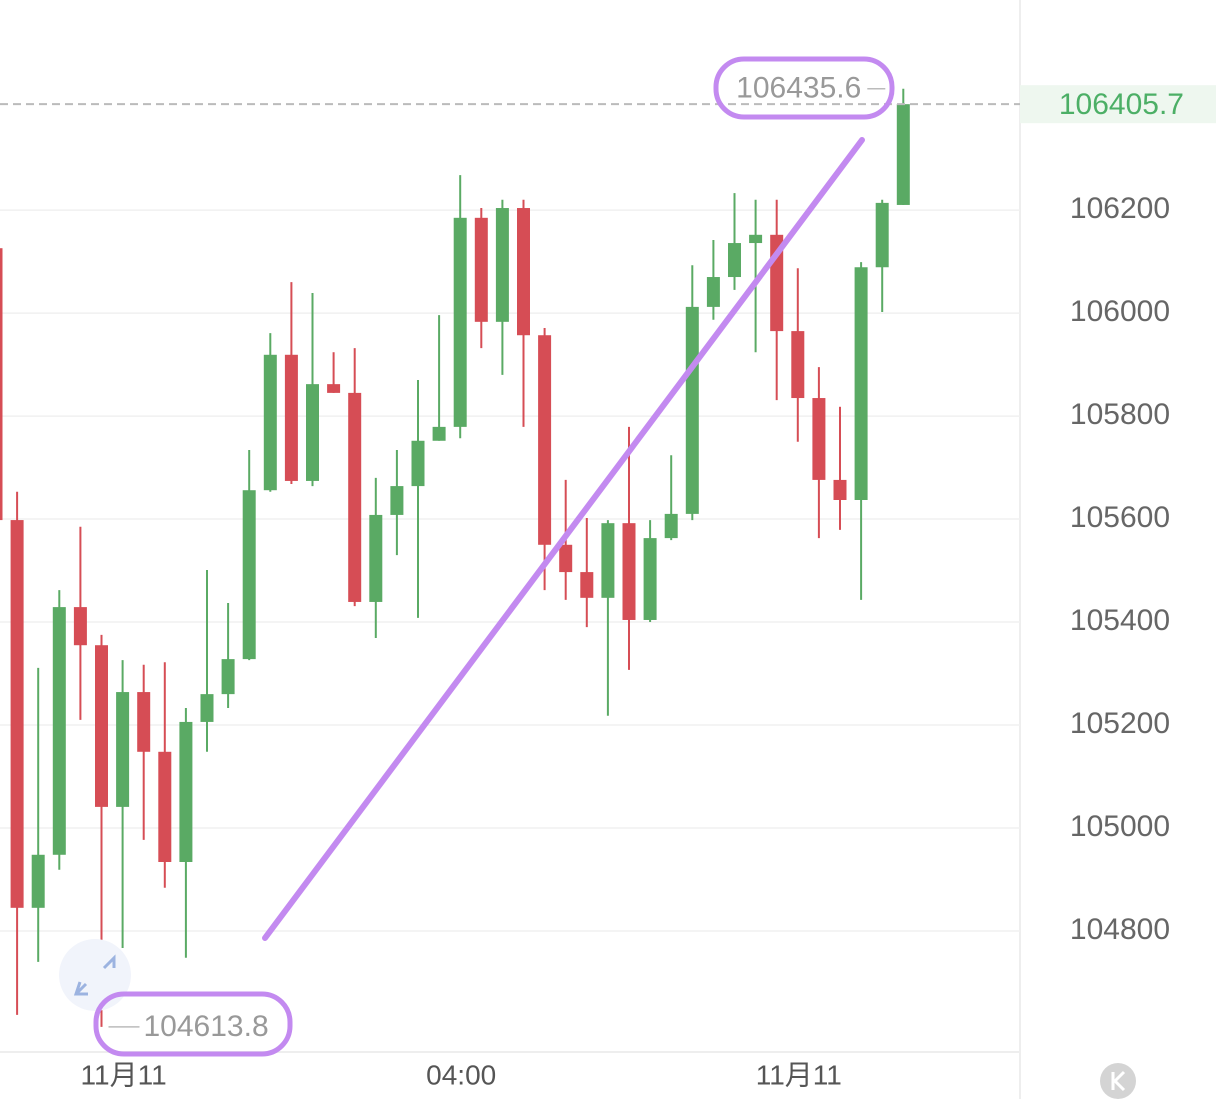 This screenshot has height=1099, width=1216. What do you see at coordinates (1120, 208) in the screenshot?
I see `y-tick-label: 106200` at bounding box center [1120, 208].